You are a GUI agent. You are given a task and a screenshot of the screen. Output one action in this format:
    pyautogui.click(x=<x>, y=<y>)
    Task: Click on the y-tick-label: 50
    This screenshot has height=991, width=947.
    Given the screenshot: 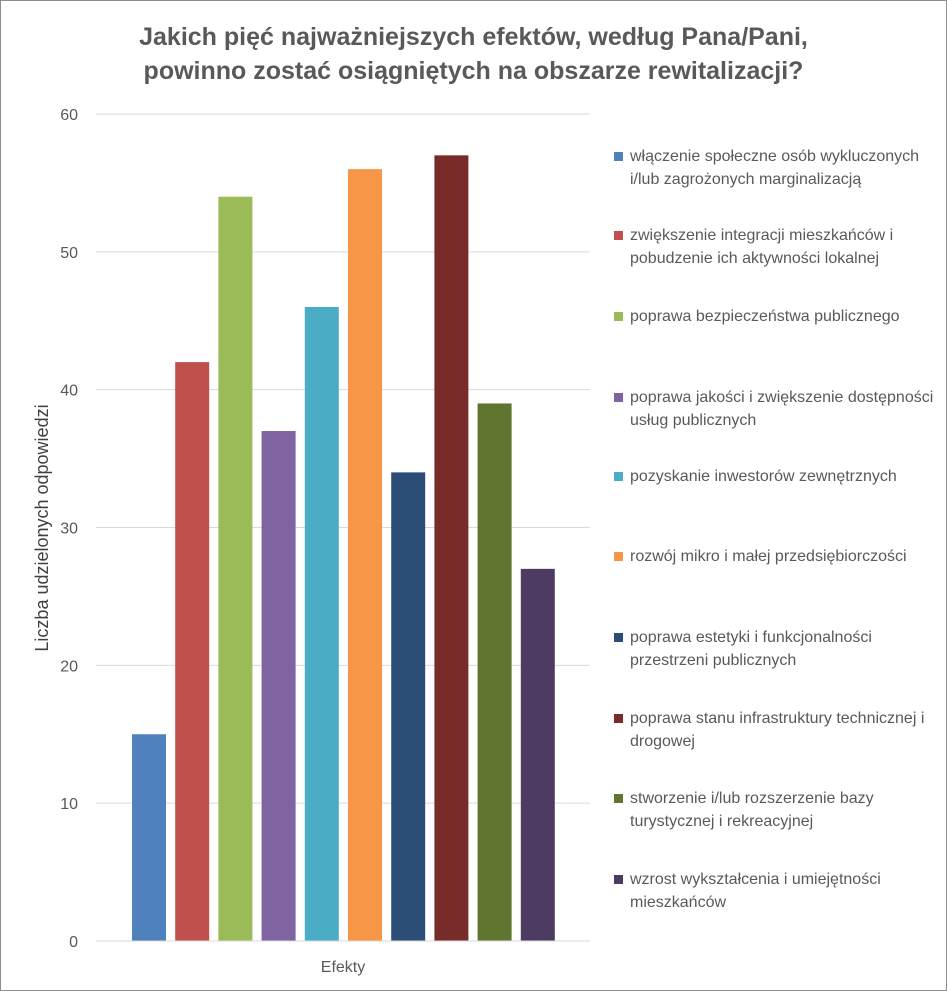 What is the action you would take?
    pyautogui.click(x=69, y=253)
    